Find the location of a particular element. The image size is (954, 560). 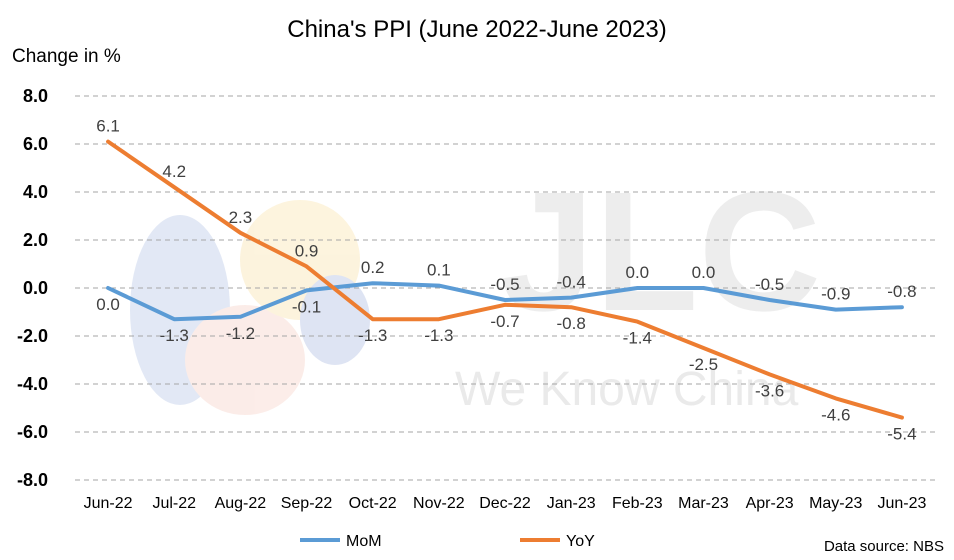

y-tick-label: 8.0 is located at coordinates (35, 96).